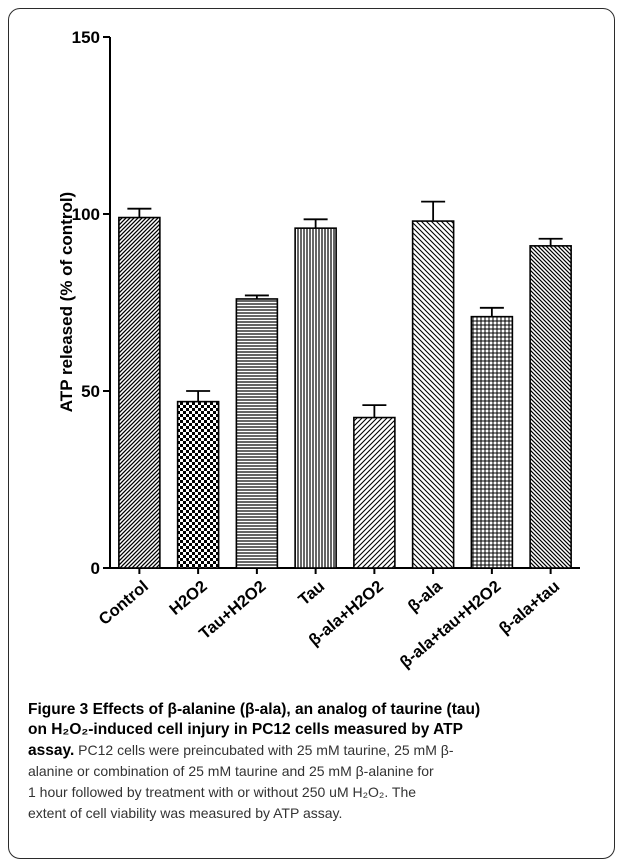 This screenshot has width=627, height=867. I want to click on x-tick-label: β-ala, so click(426, 596).